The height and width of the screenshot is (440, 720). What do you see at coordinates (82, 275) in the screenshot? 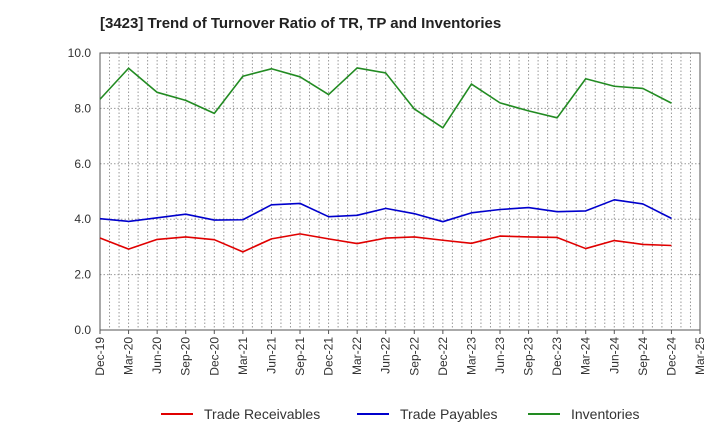
I see `y-tick-label: 2.0` at bounding box center [82, 275].